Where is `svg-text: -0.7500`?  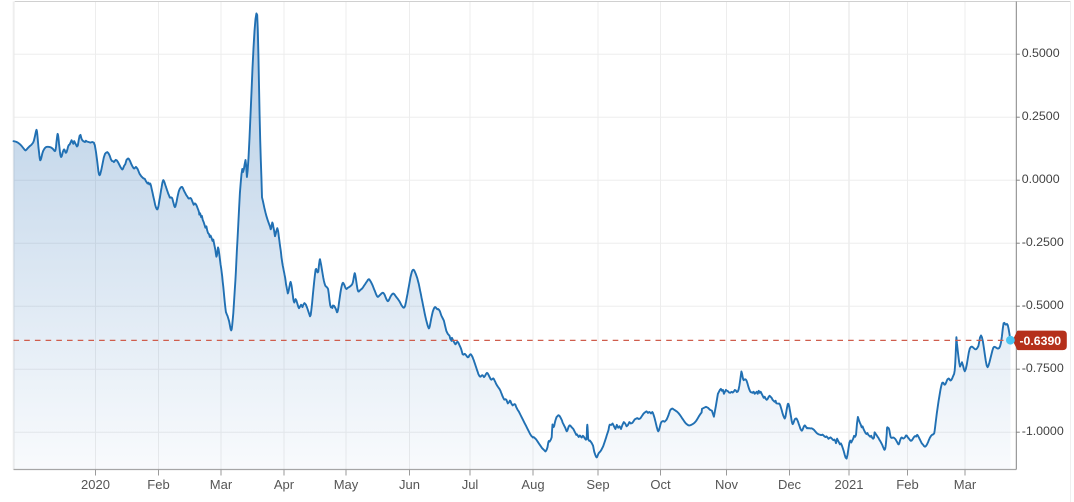
svg-text: -0.7500 is located at coordinates (1043, 368).